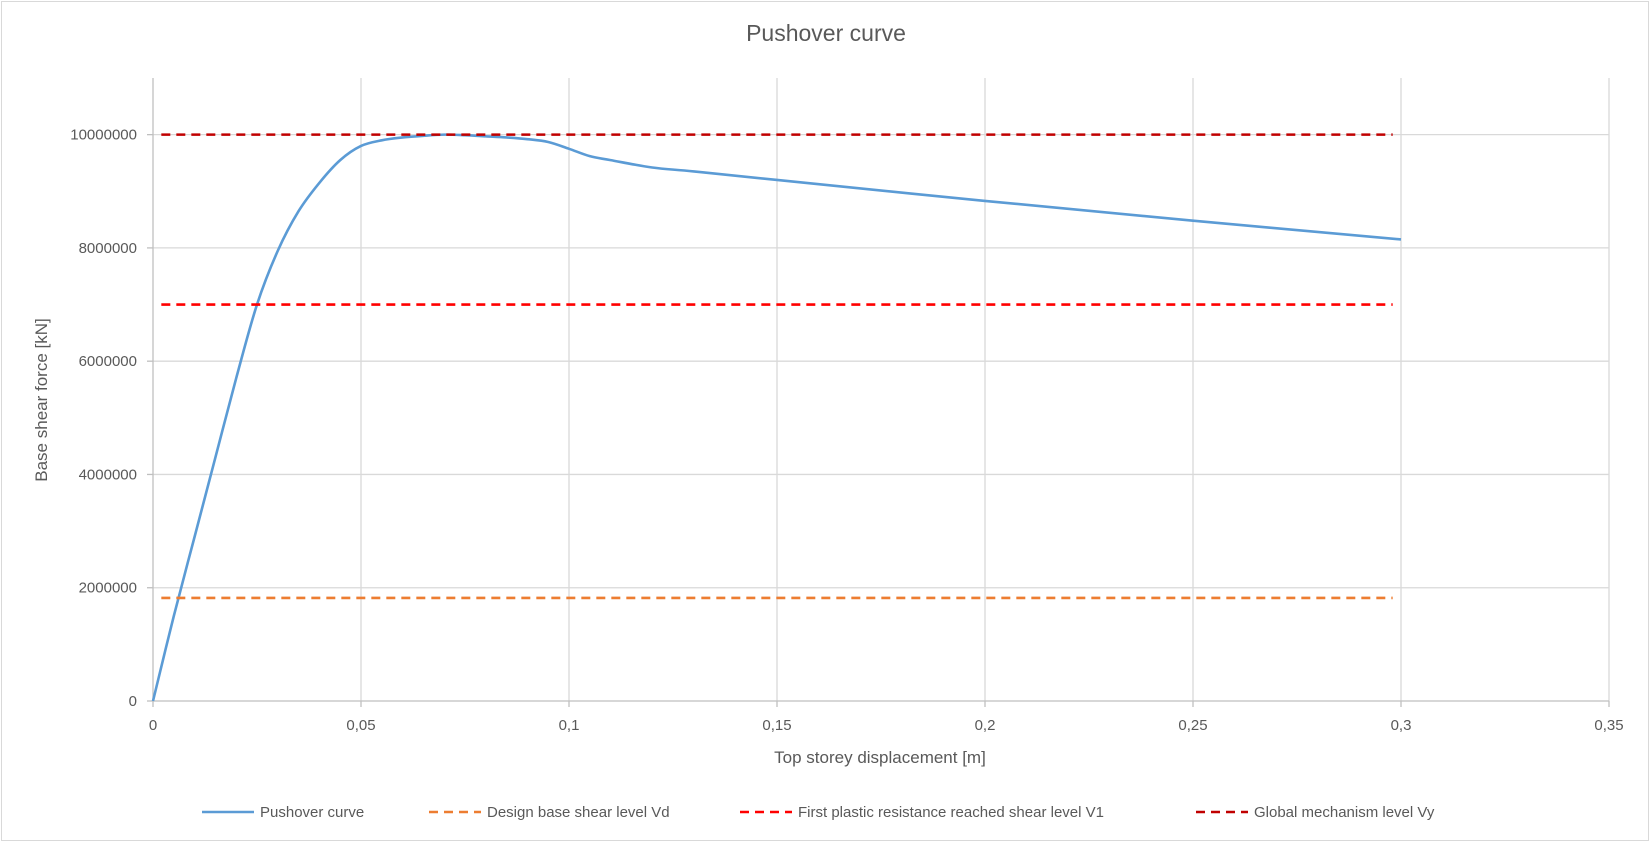 This screenshot has width=1652, height=844. I want to click on y-tick-label: 8000000, so click(108, 248).